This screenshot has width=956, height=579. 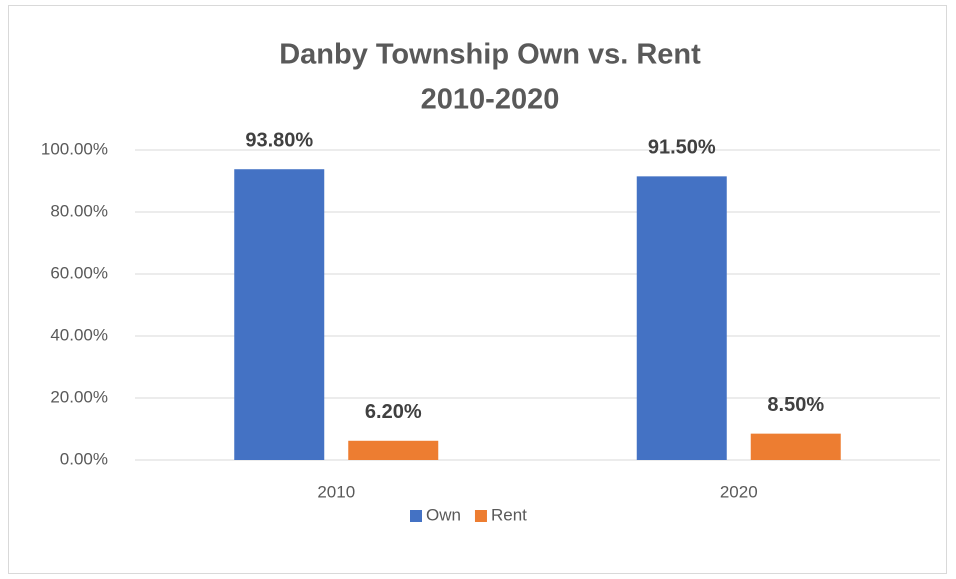 I want to click on legend-label: Own, so click(x=443, y=514).